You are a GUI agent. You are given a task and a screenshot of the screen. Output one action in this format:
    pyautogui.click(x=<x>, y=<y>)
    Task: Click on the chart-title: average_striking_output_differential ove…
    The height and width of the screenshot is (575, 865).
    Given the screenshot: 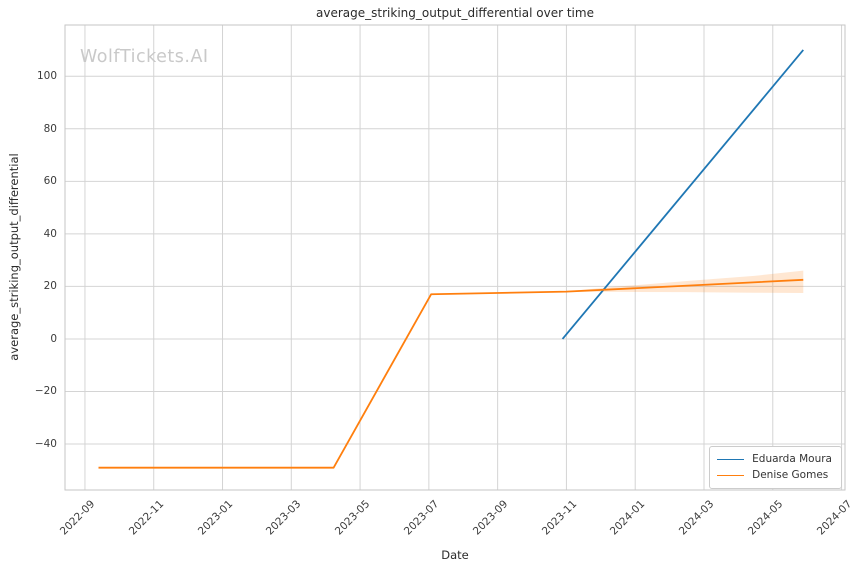 What is the action you would take?
    pyautogui.click(x=455, y=13)
    